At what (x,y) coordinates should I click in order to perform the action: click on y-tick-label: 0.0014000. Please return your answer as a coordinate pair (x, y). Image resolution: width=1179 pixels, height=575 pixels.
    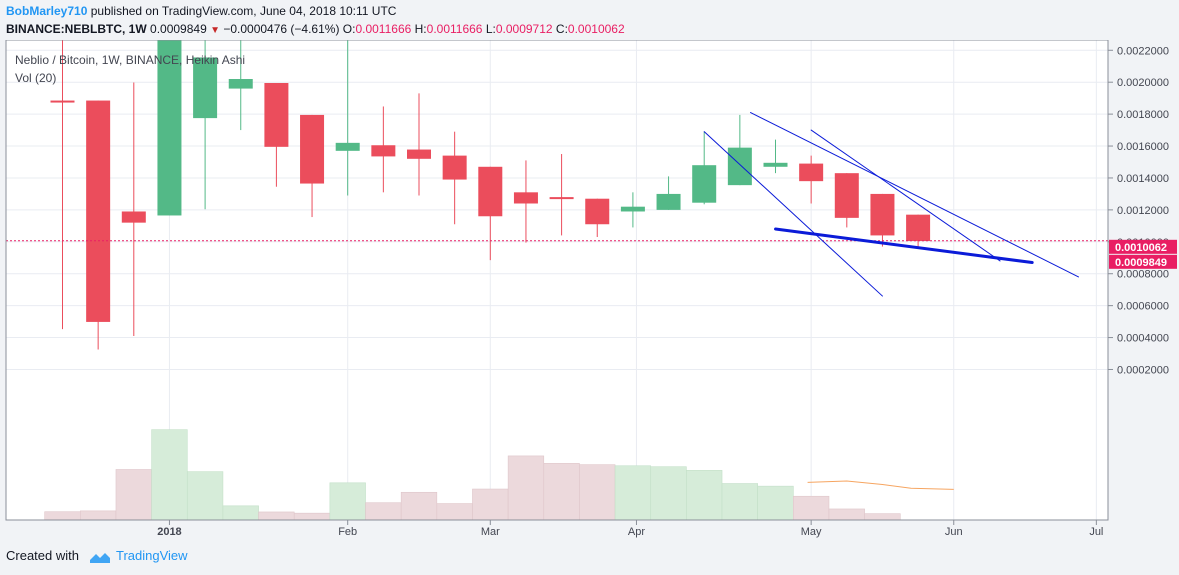
    Looking at the image, I should click on (1143, 179).